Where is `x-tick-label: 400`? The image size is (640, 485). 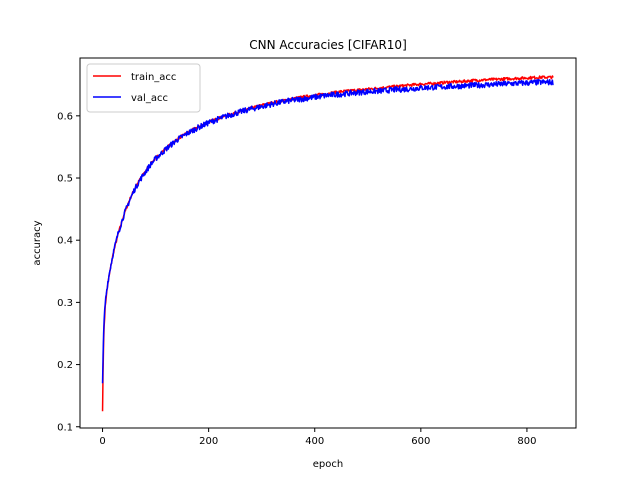
x-tick-label: 400 is located at coordinates (314, 441).